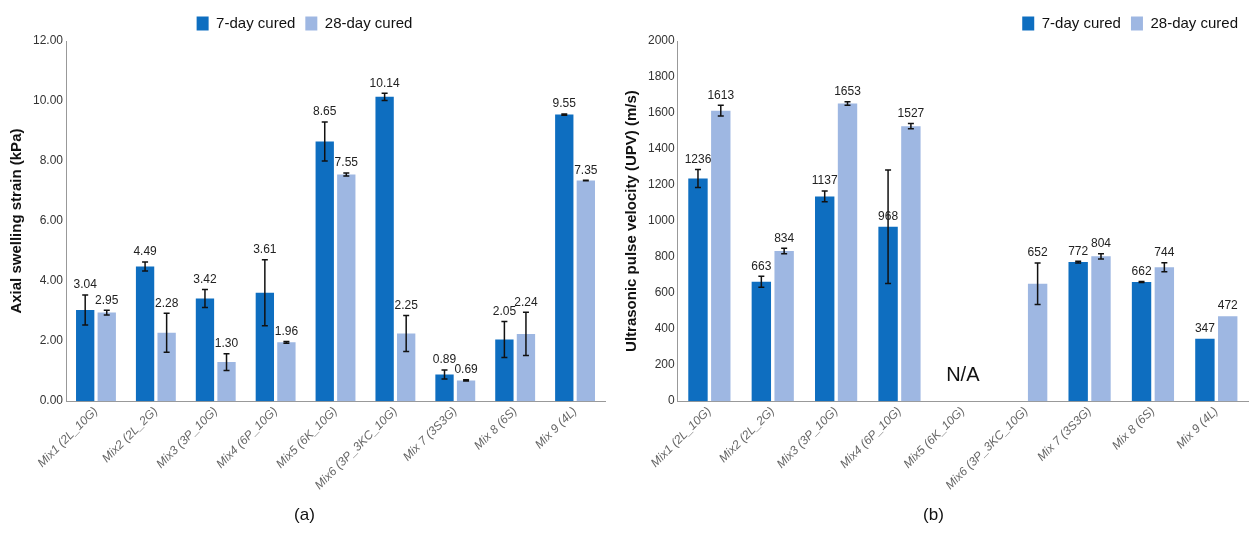 Image resolution: width=1258 pixels, height=542 pixels. Describe the element at coordinates (304, 515) in the screenshot. I see `text: (a)` at that location.